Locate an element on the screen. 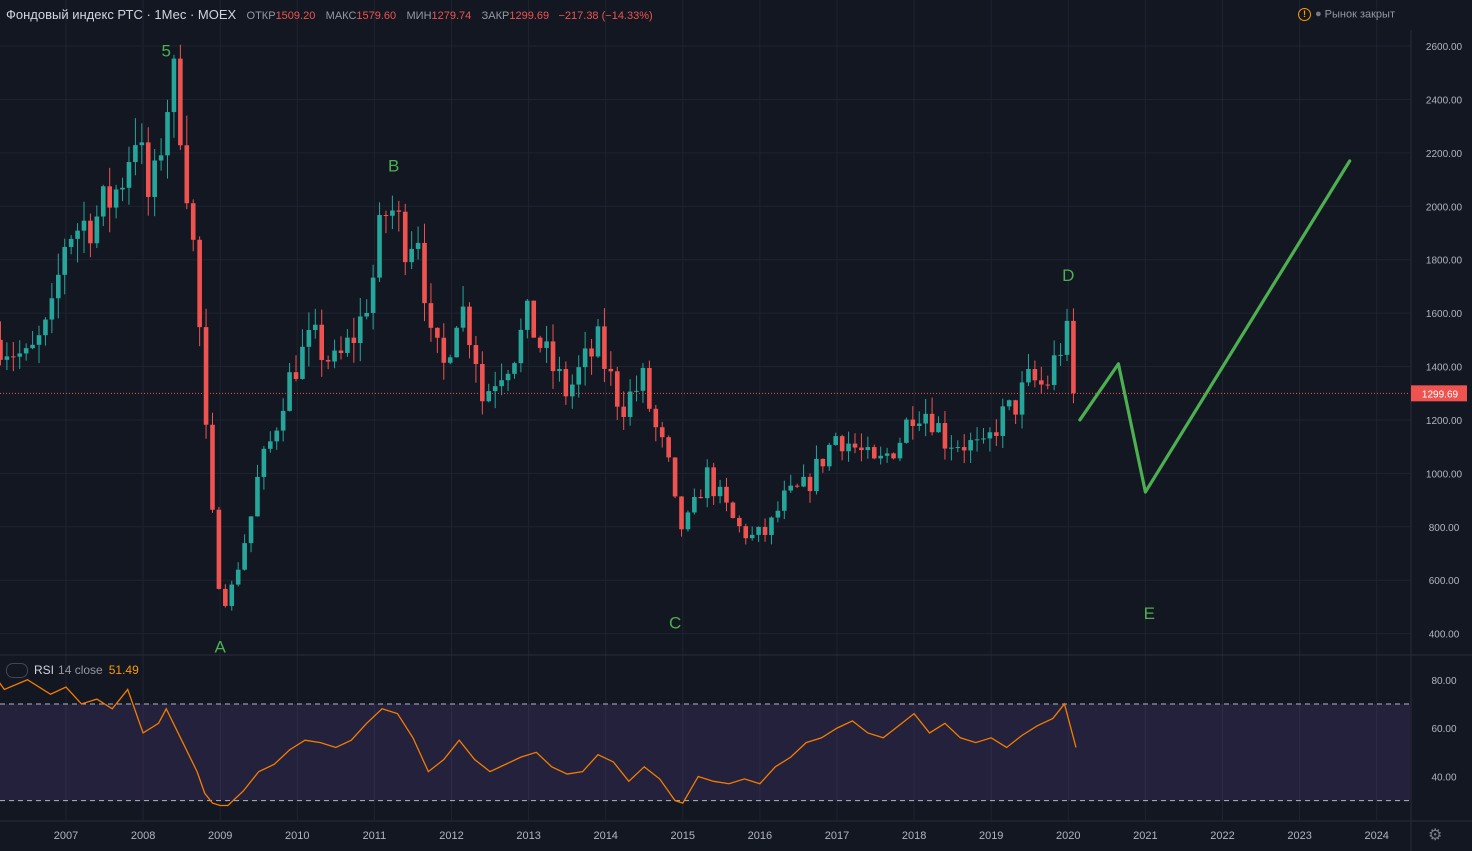  high-label: МАКС is located at coordinates (341, 16).